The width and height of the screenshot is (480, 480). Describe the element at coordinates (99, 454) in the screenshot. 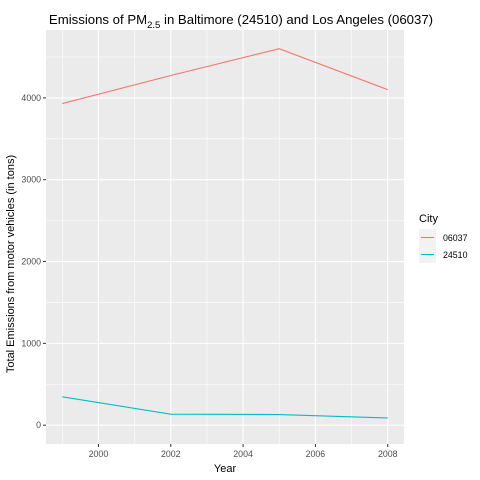

I see `x-tick-label: 2000` at that location.